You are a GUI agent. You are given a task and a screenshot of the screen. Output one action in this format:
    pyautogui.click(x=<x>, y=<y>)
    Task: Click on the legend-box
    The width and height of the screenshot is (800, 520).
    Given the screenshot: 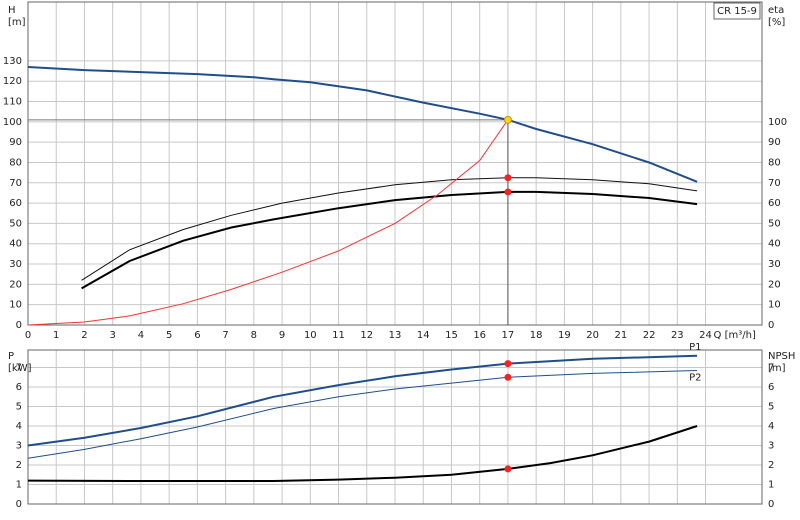 What is the action you would take?
    pyautogui.click(x=737, y=11)
    